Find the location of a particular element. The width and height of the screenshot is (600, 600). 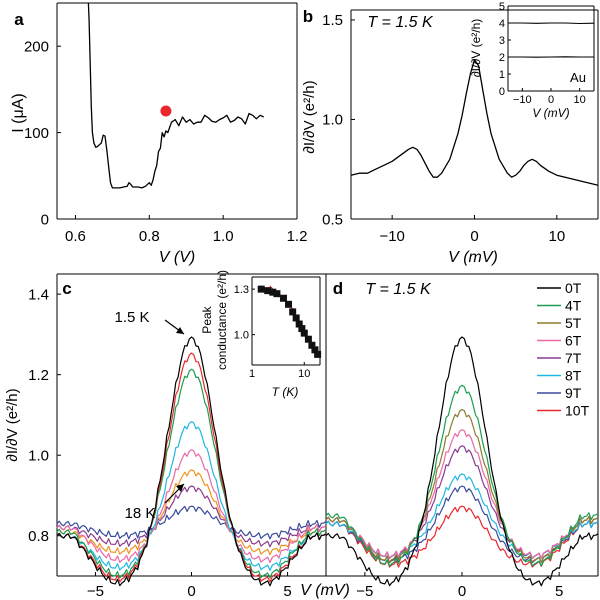

panel-c-inset-xlabel: T (K) is located at coordinates (285, 392).